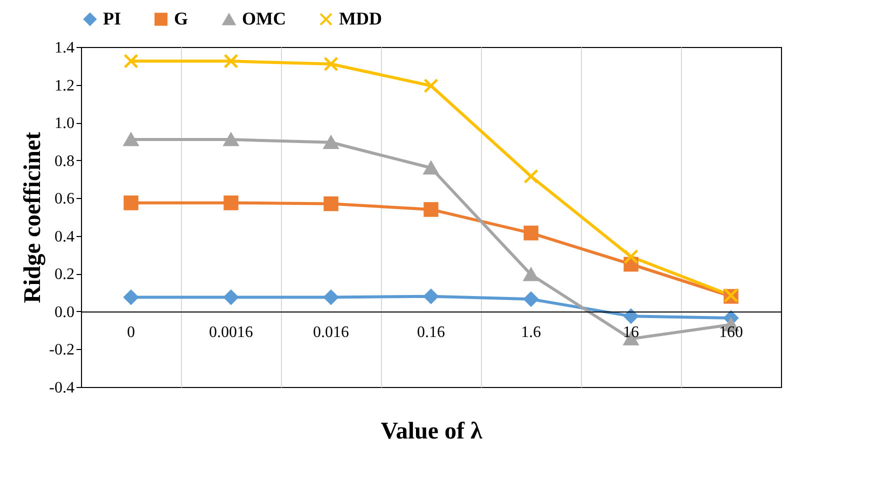  Describe the element at coordinates (131, 332) in the screenshot. I see `x-tick-label: 0` at that location.